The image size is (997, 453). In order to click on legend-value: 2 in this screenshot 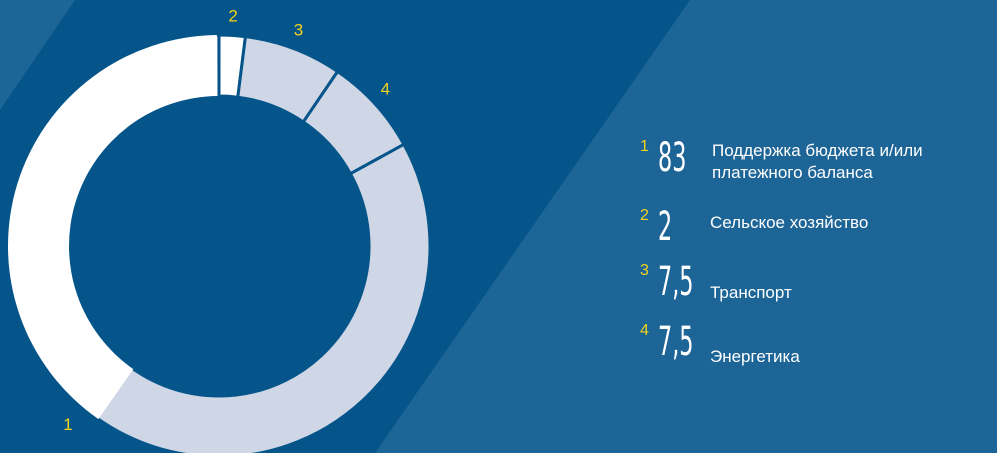, I will do `click(665, 227)`.